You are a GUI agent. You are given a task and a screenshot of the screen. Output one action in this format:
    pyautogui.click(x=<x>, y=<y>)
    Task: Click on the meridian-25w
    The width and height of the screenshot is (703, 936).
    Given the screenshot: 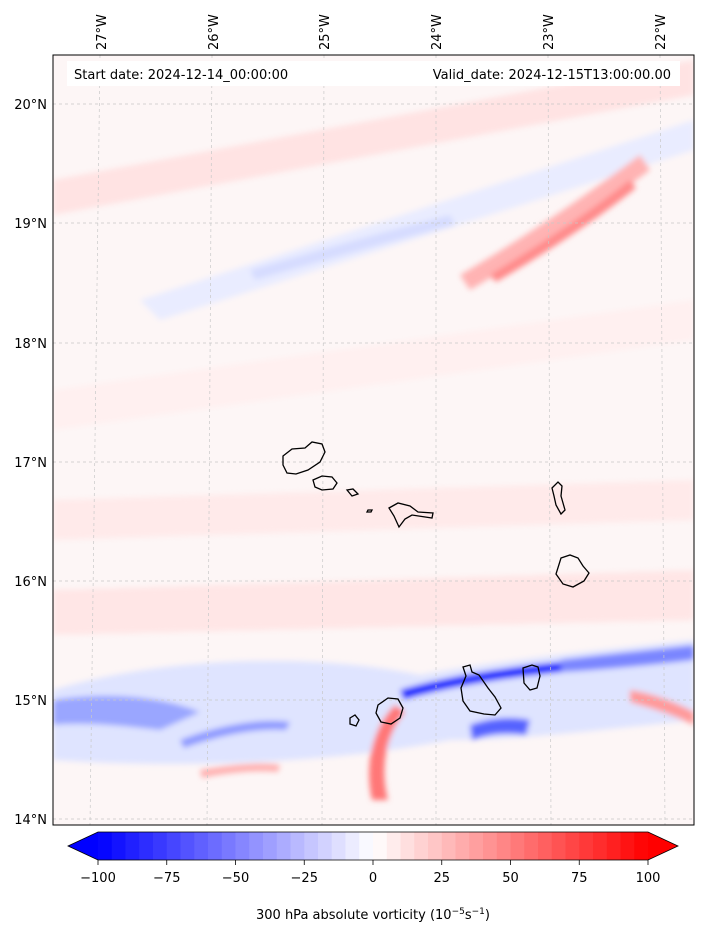 What is the action you would take?
    pyautogui.click(x=323, y=440)
    